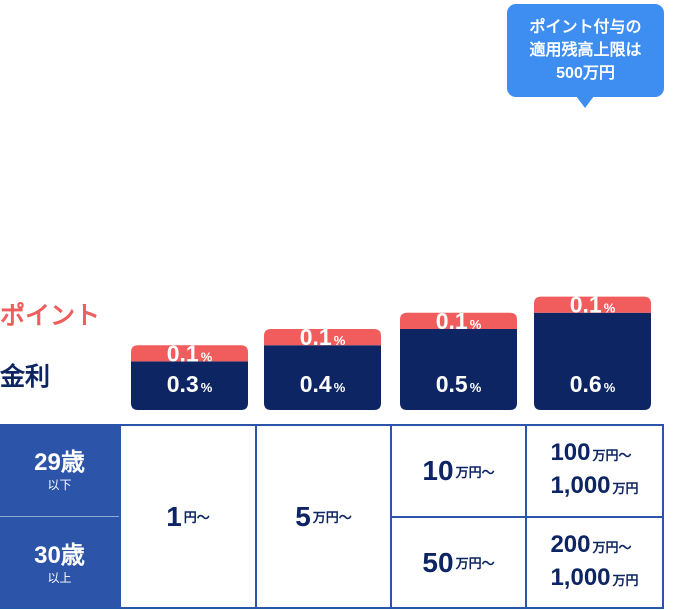 This screenshot has width=680, height=610. What do you see at coordinates (593, 384) in the screenshot?
I see `label-kinri-4: 0.6%` at bounding box center [593, 384].